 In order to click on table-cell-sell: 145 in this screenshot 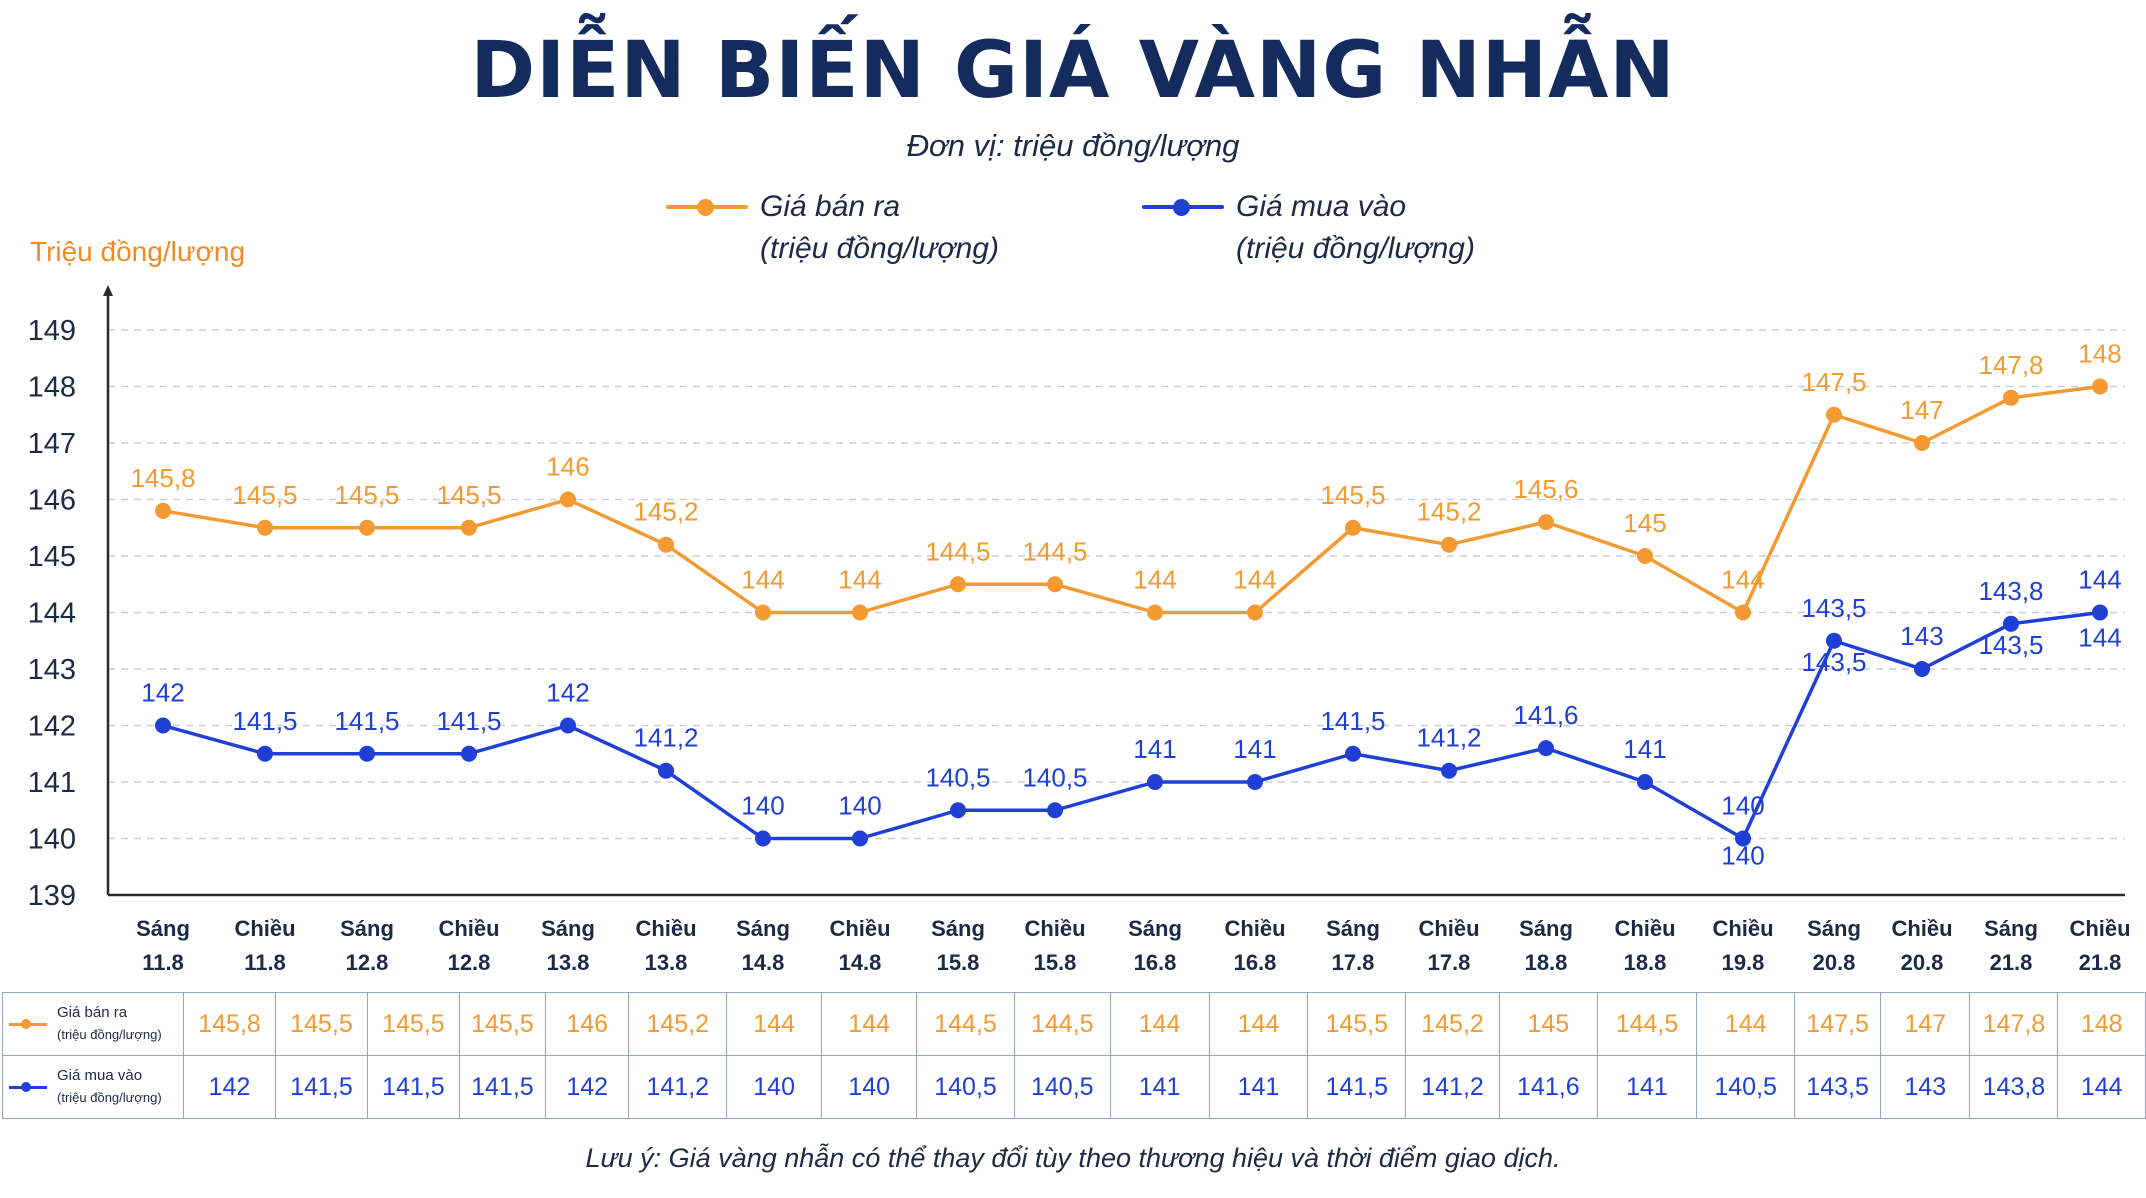, I will do `click(1548, 1024)`.